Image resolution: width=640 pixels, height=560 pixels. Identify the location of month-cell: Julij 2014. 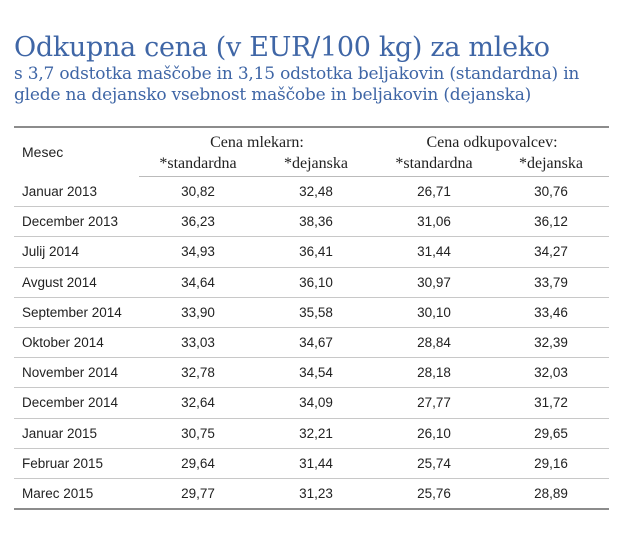
(76, 252).